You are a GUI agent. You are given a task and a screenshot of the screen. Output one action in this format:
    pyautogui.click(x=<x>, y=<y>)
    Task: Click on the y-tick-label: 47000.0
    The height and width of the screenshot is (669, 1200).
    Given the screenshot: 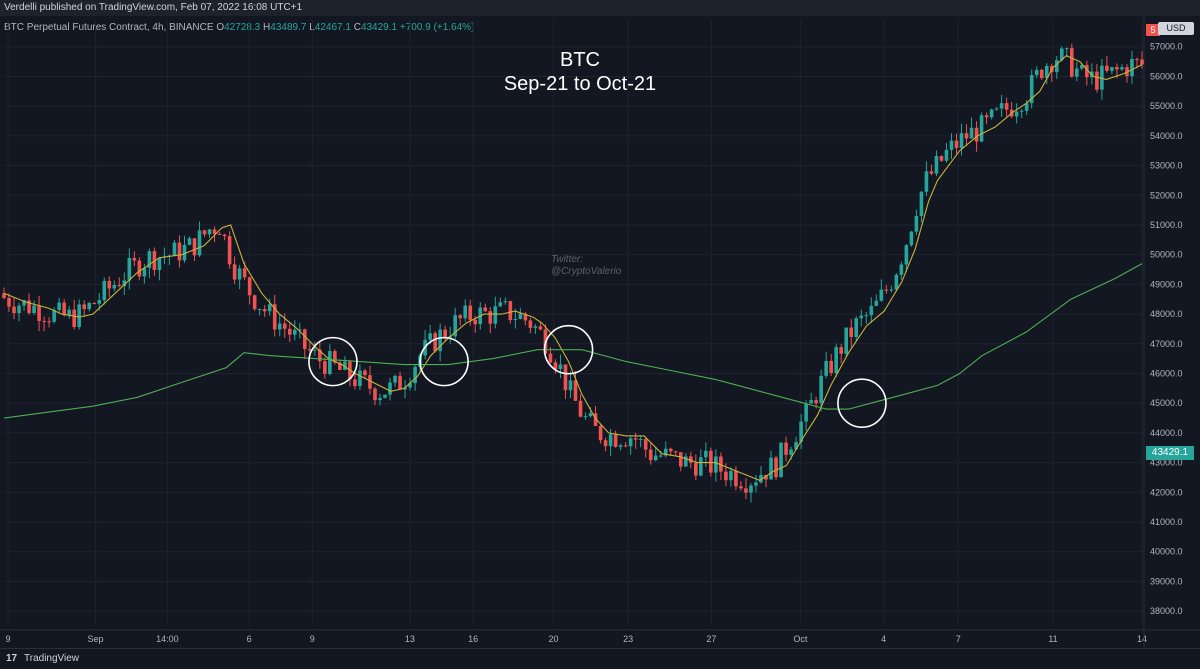 What is the action you would take?
    pyautogui.click(x=1166, y=344)
    